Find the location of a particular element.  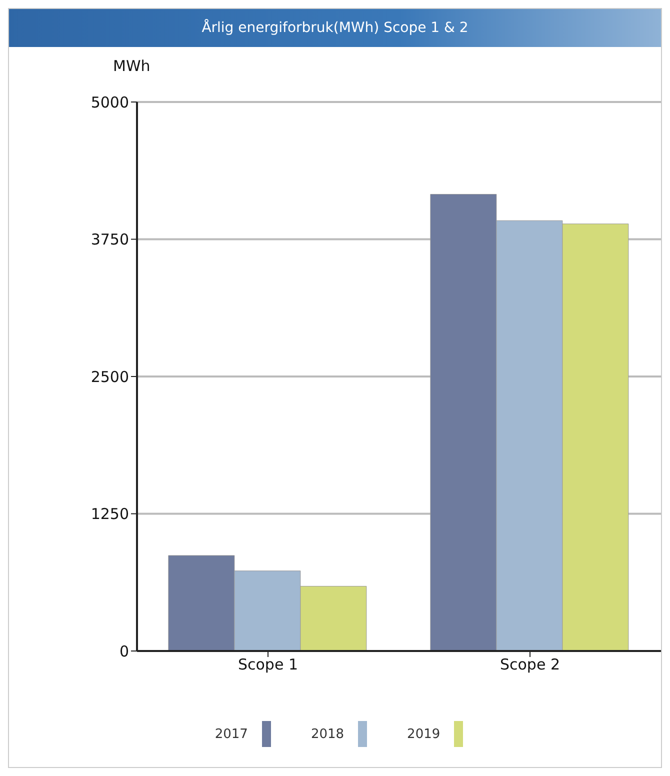

y-tick-label: 2500 is located at coordinates (109, 377).